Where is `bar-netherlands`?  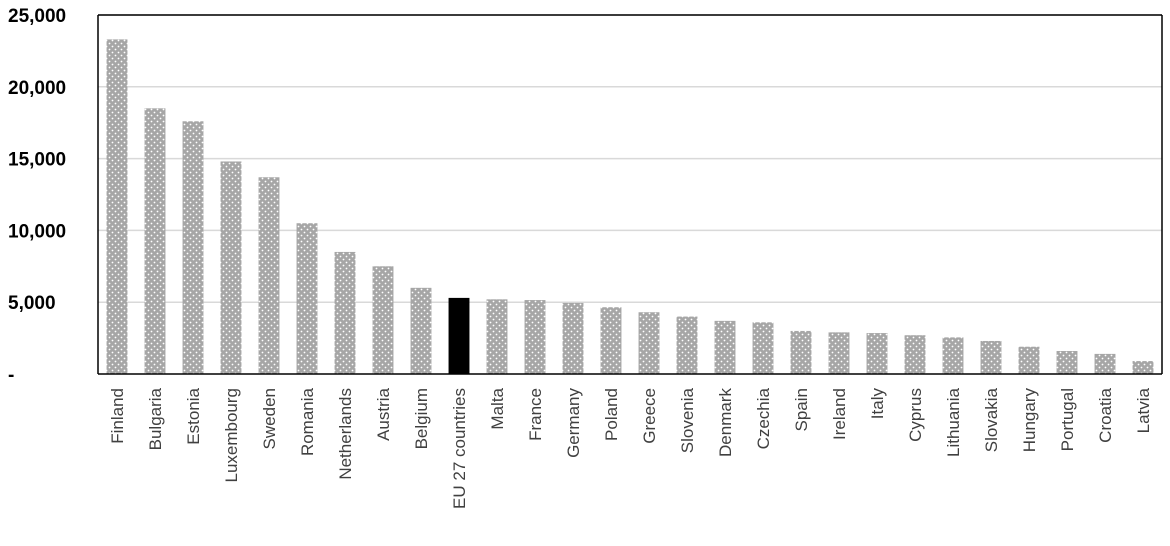 bar-netherlands is located at coordinates (345, 312).